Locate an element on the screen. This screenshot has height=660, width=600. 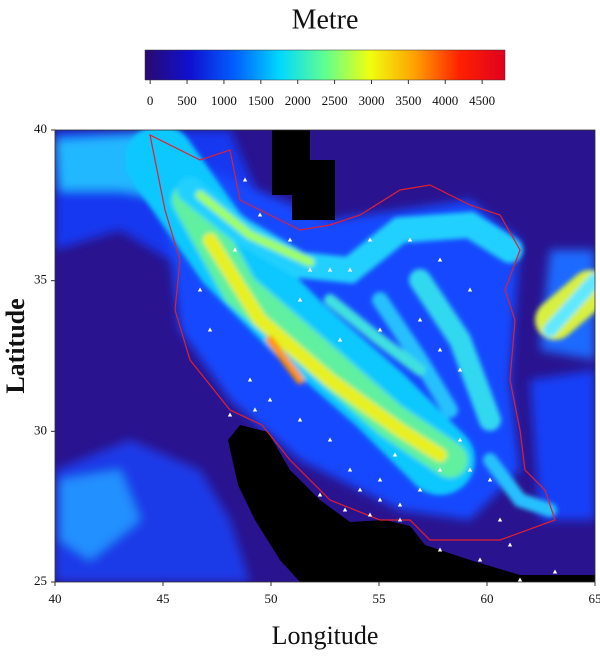
y-axis-label: Latitude is located at coordinates (15, 345).